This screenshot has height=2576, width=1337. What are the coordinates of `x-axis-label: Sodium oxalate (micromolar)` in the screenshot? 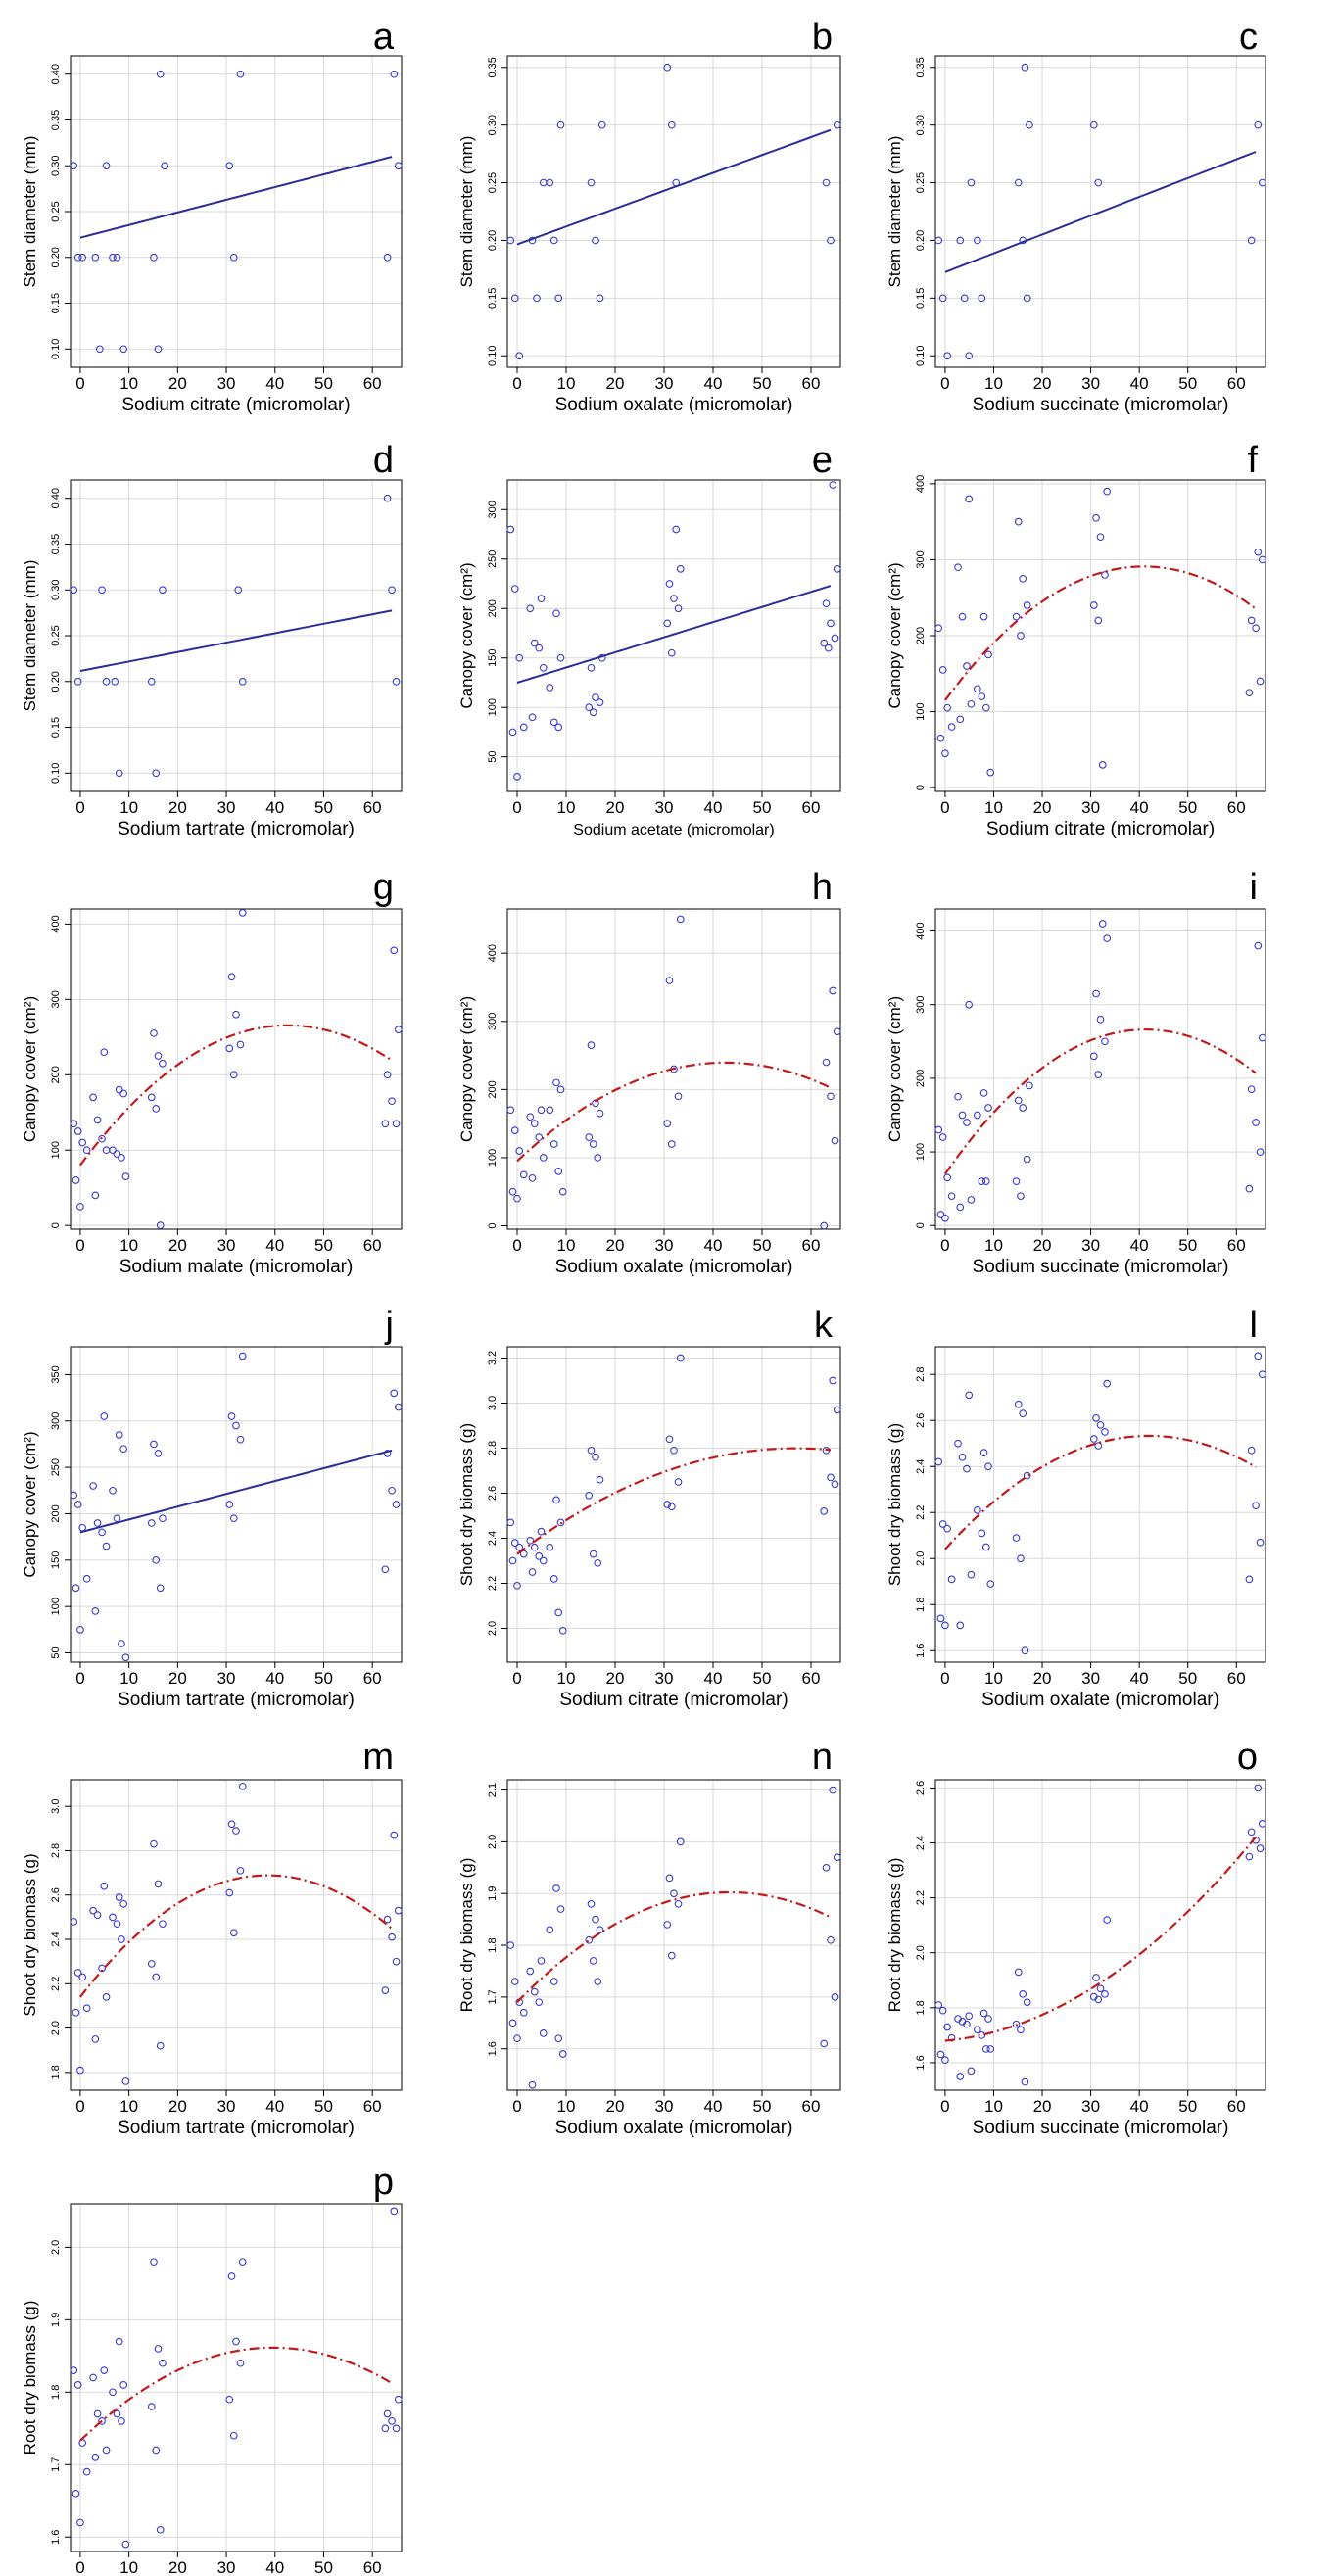 It's located at (674, 405).